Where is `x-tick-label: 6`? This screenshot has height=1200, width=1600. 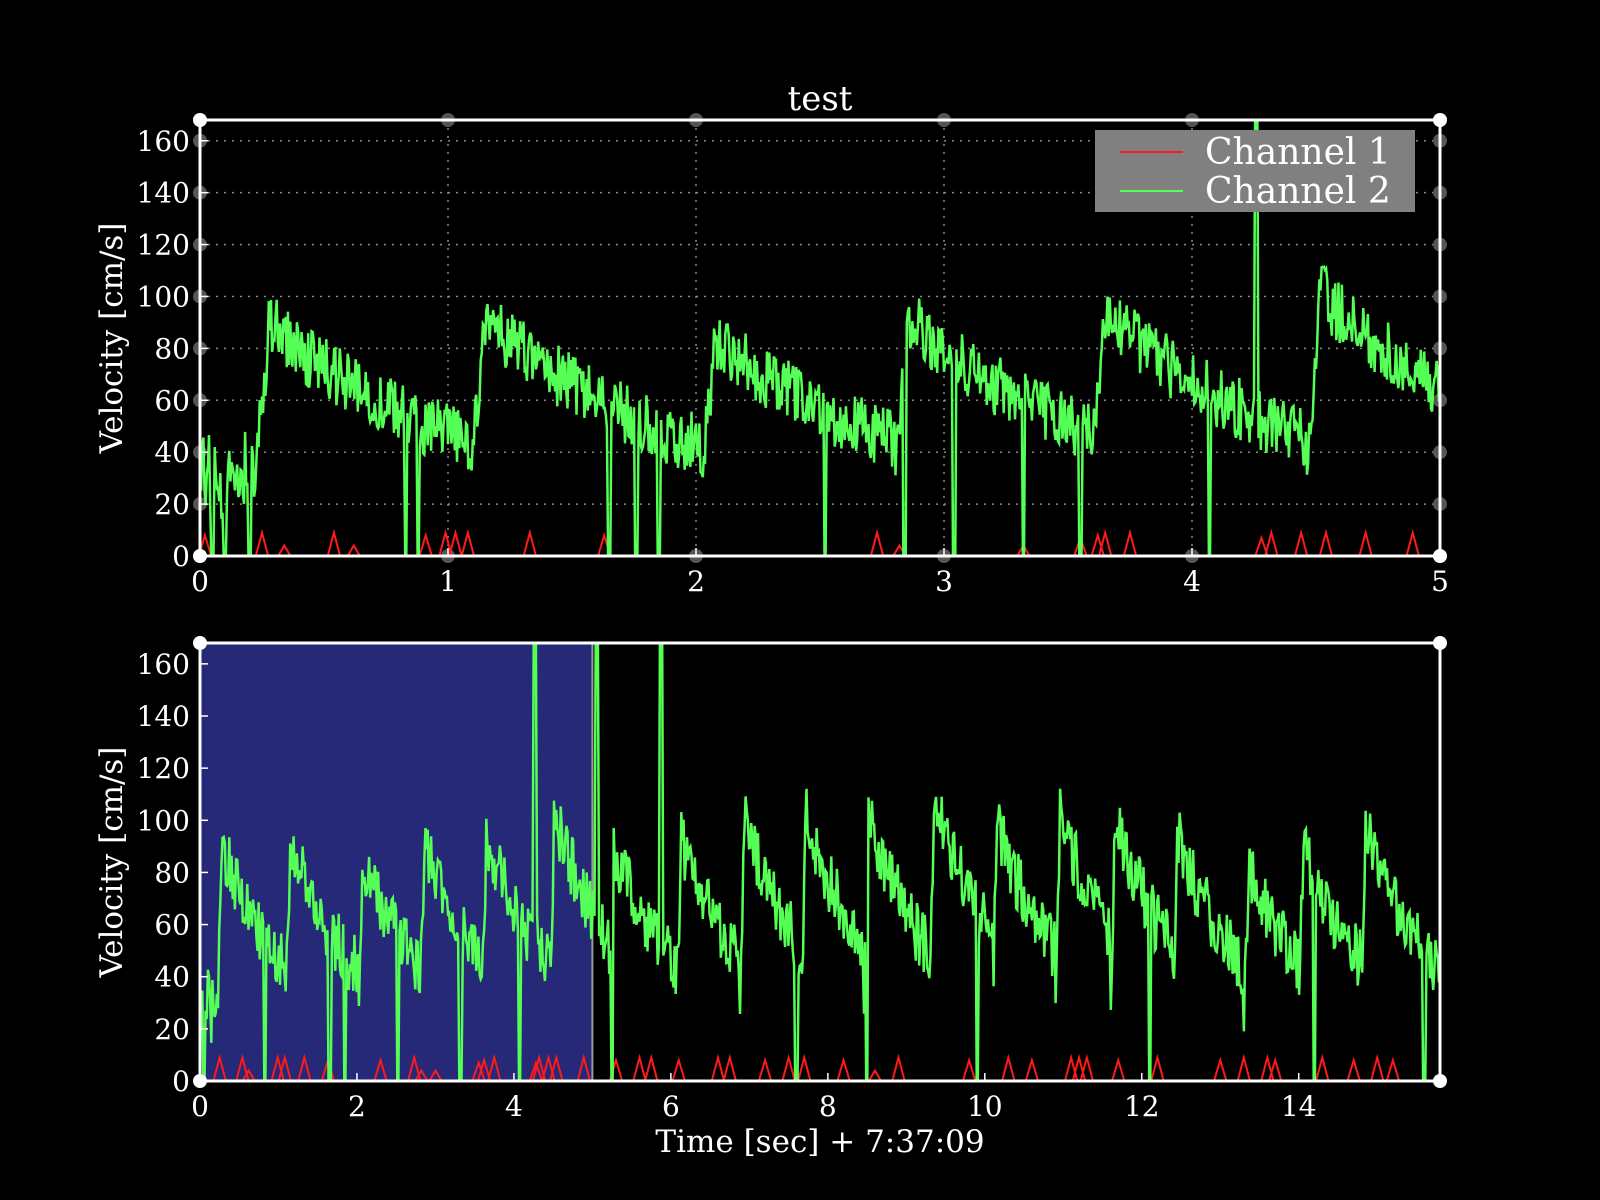
x-tick-label: 6 is located at coordinates (671, 1106).